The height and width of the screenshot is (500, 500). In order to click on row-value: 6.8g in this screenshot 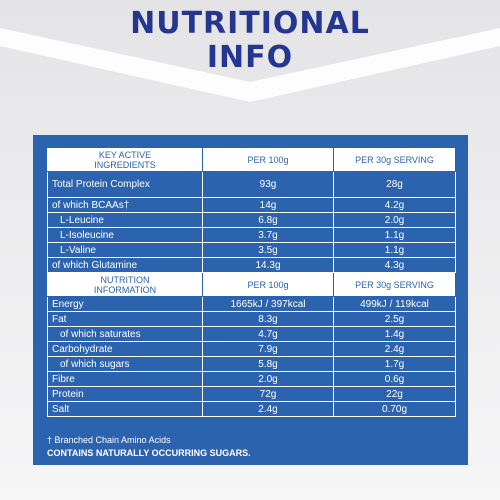, I will do `click(268, 220)`.